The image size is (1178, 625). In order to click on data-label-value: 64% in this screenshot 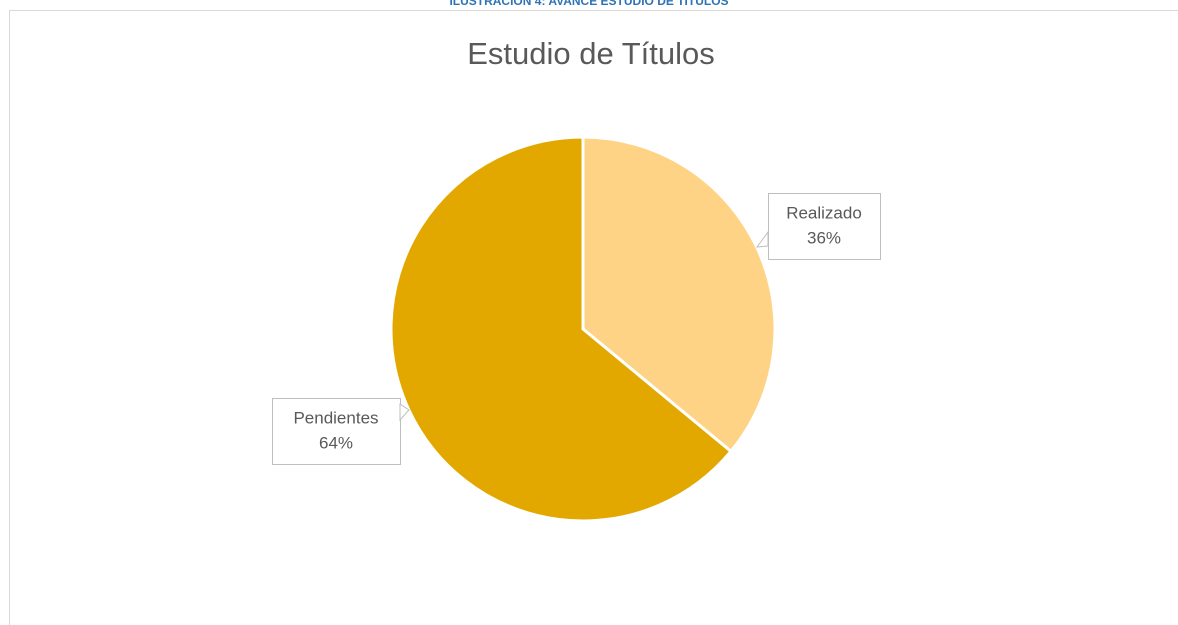, I will do `click(336, 442)`.